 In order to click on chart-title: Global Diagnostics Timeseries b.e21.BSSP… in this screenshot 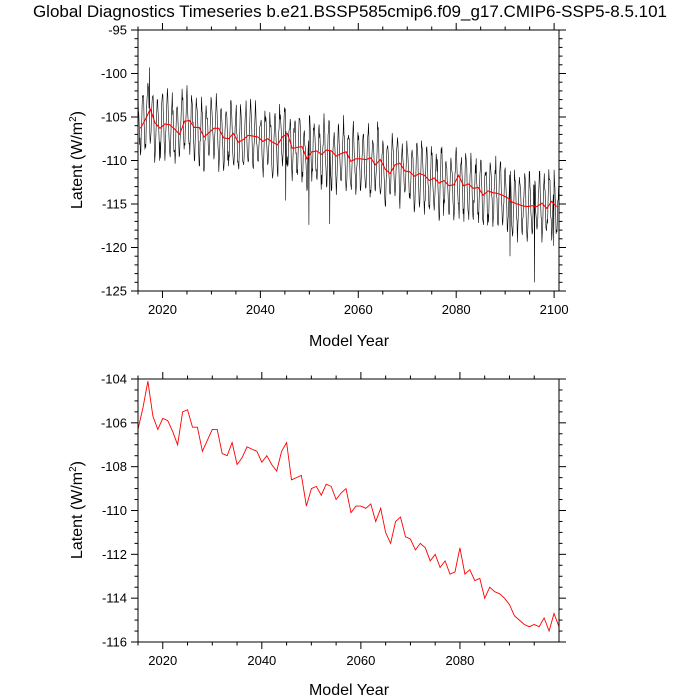, I will do `click(350, 11)`.